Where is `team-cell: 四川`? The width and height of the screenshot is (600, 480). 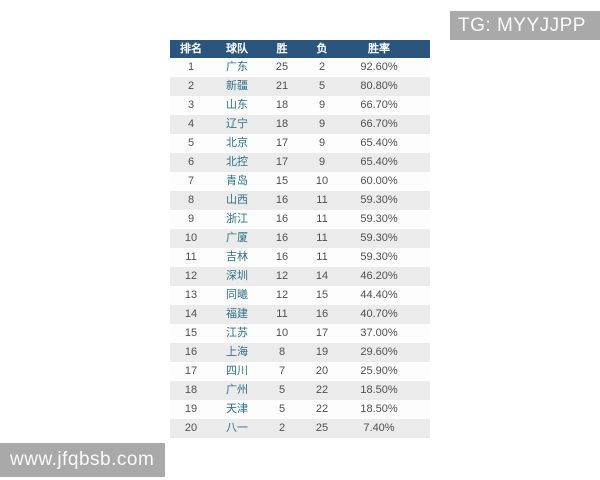 team-cell: 四川 is located at coordinates (237, 371).